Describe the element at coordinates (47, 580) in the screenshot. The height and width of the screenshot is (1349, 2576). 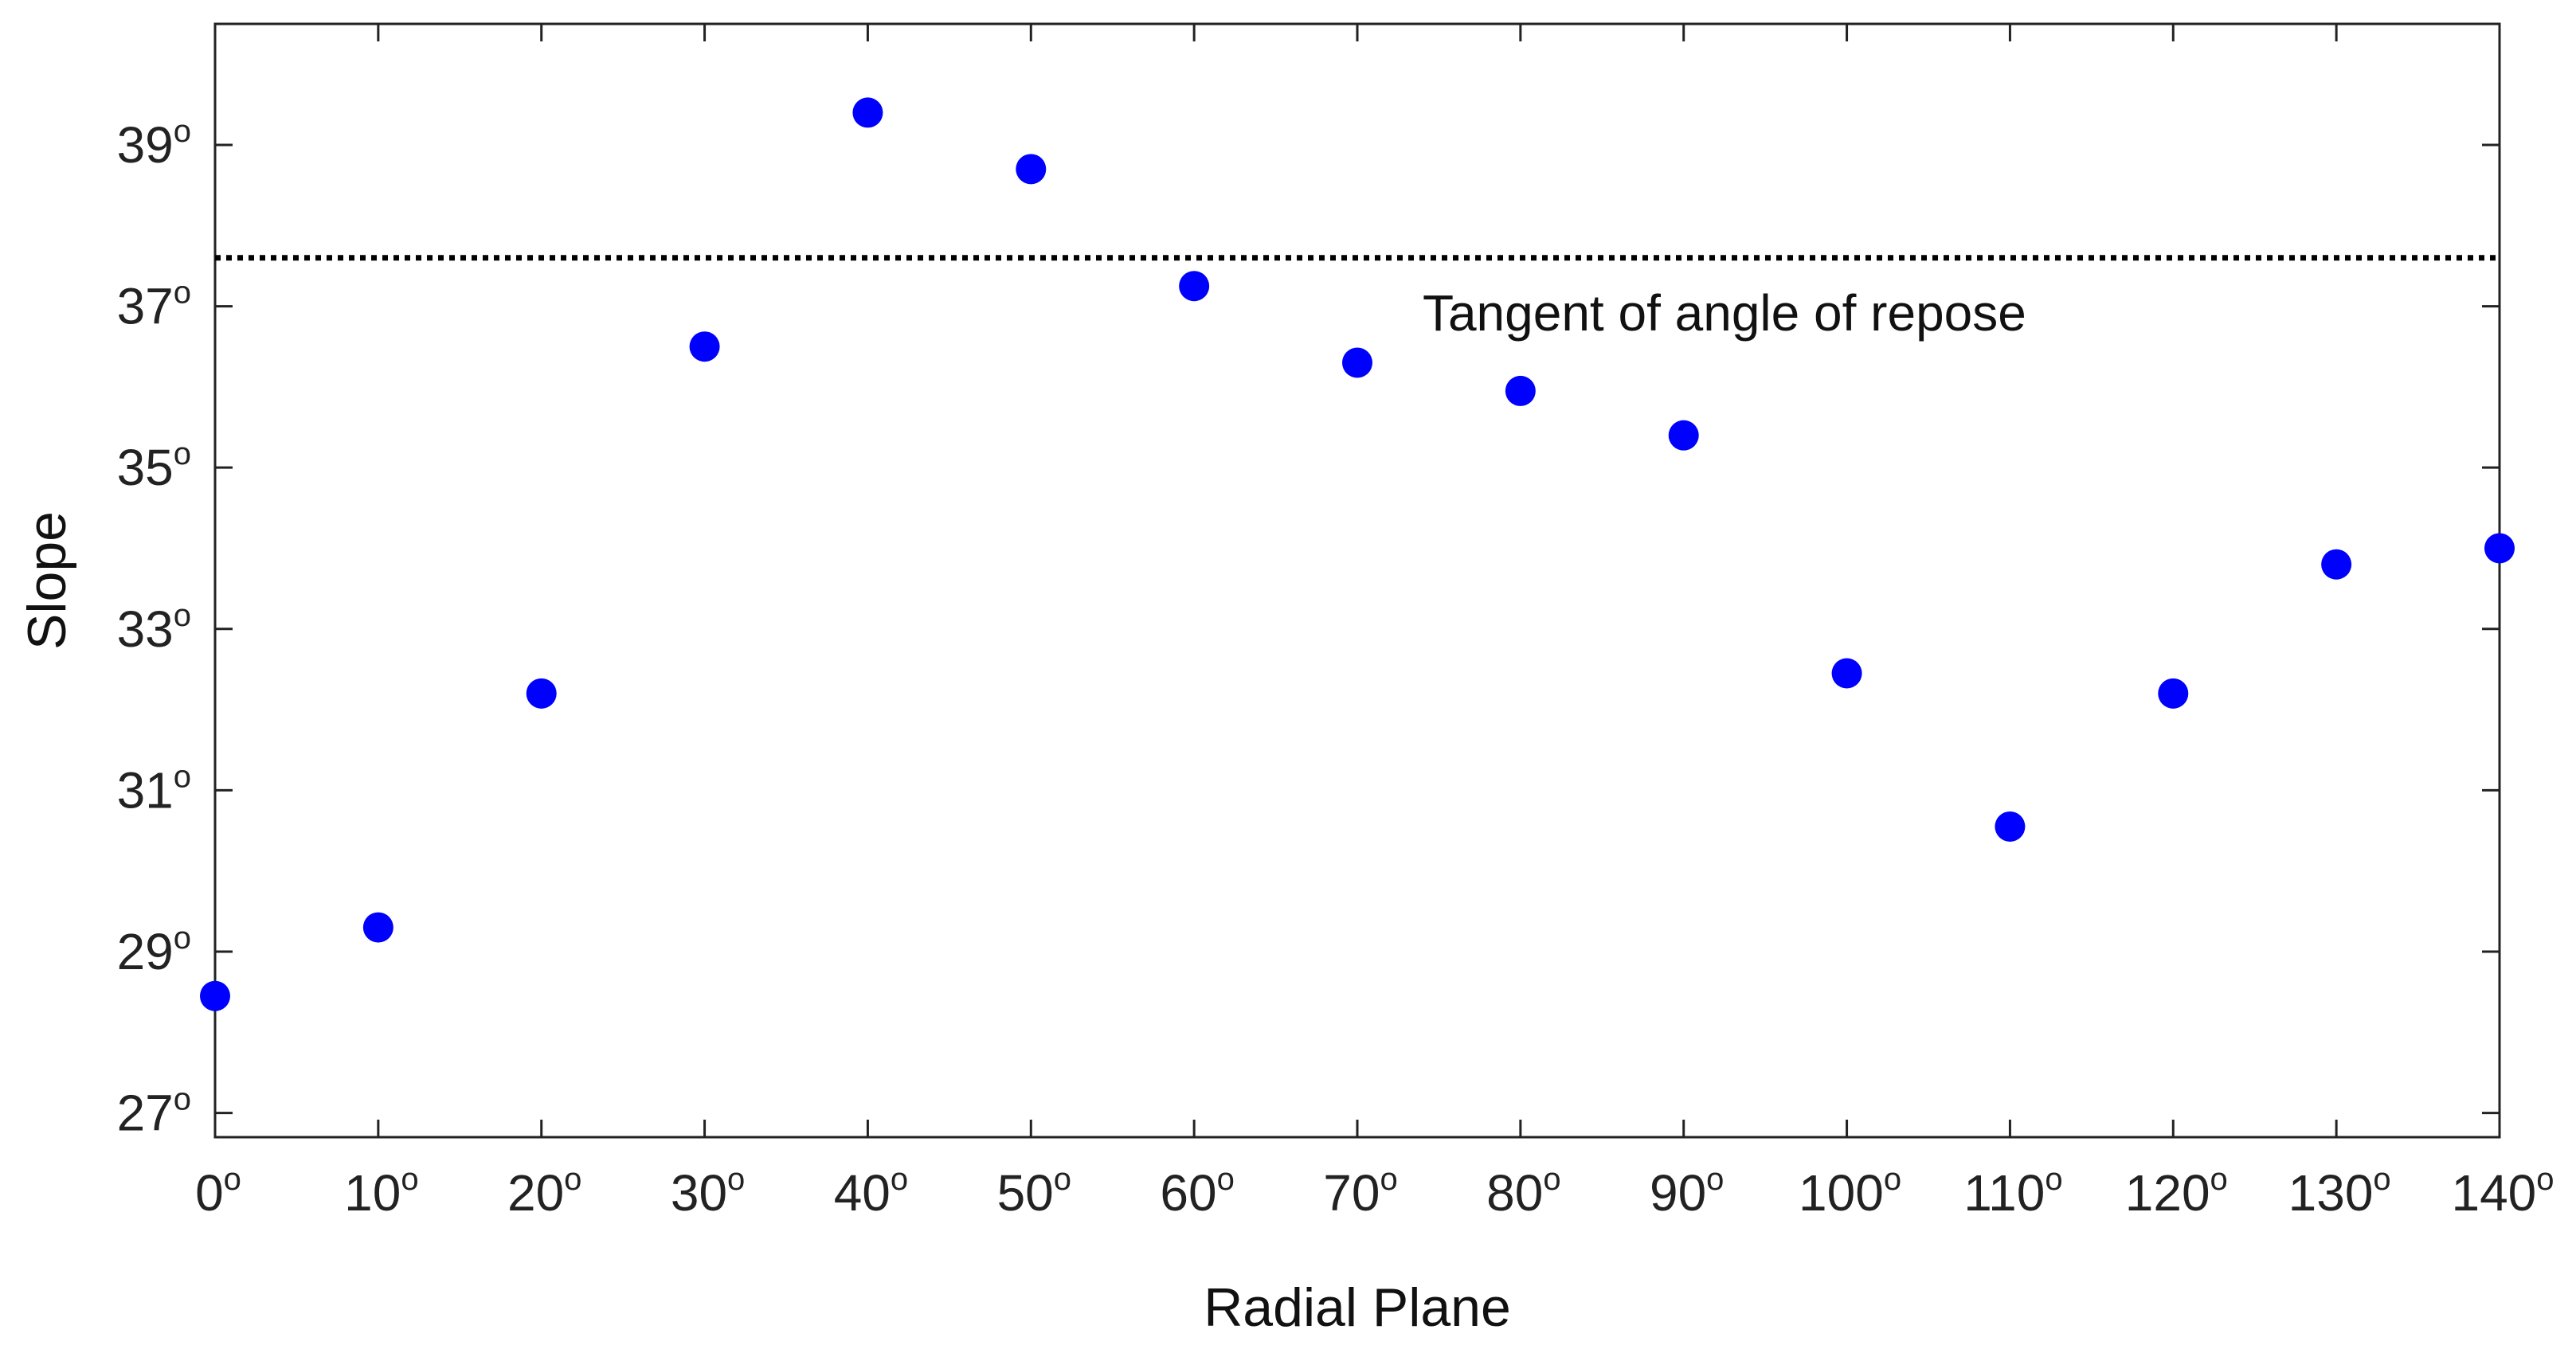
I see `y-axis-title: Slope` at that location.